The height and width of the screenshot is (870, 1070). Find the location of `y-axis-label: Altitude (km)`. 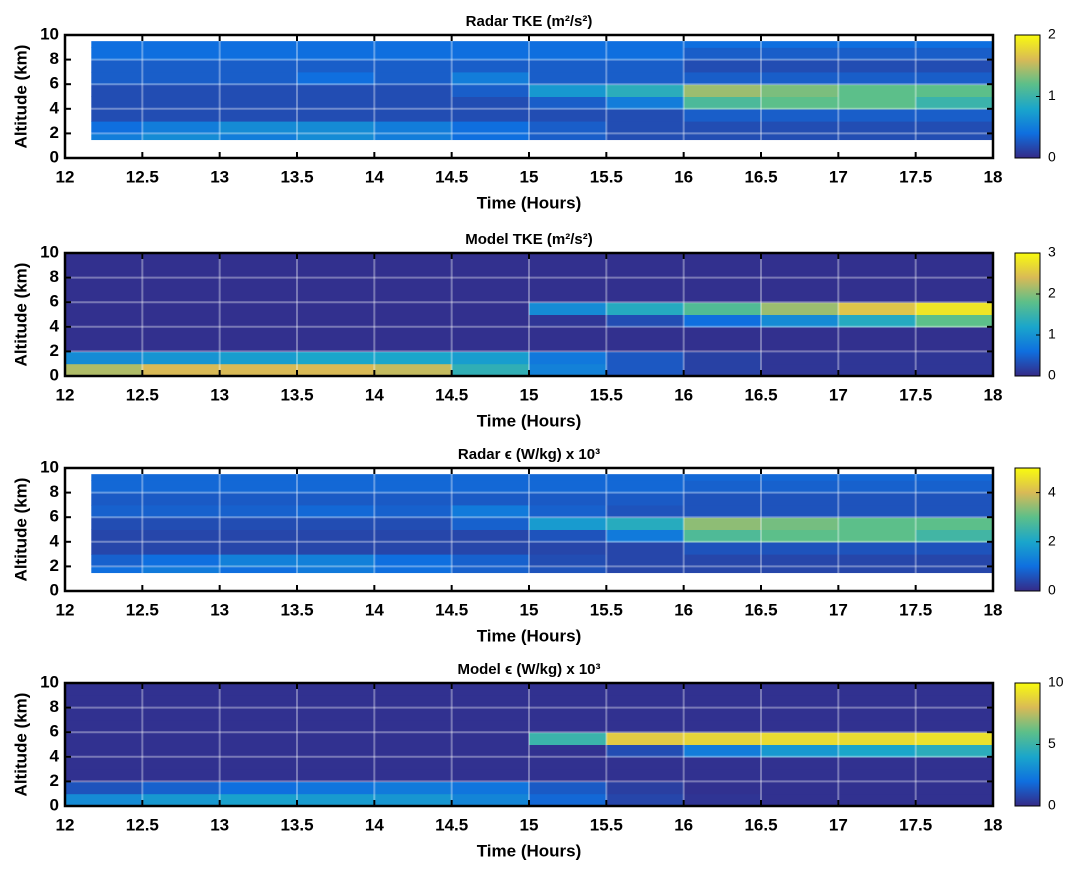

y-axis-label: Altitude (km) is located at coordinates (20, 97).